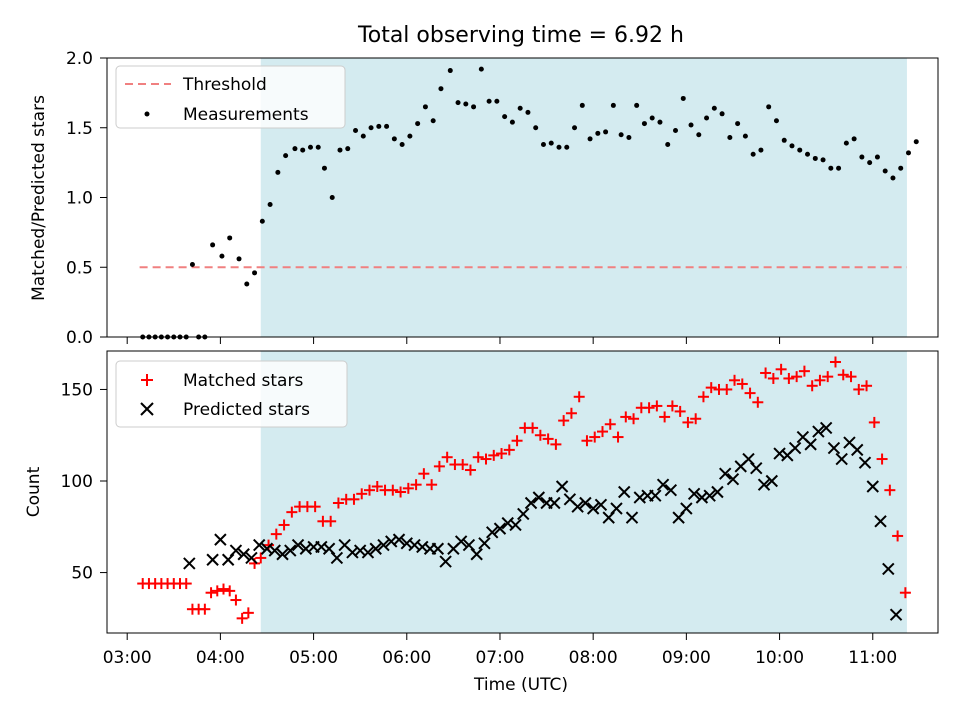 This screenshot has width=960, height=720. Describe the element at coordinates (231, 394) in the screenshot. I see `bottom-legend-box` at that location.